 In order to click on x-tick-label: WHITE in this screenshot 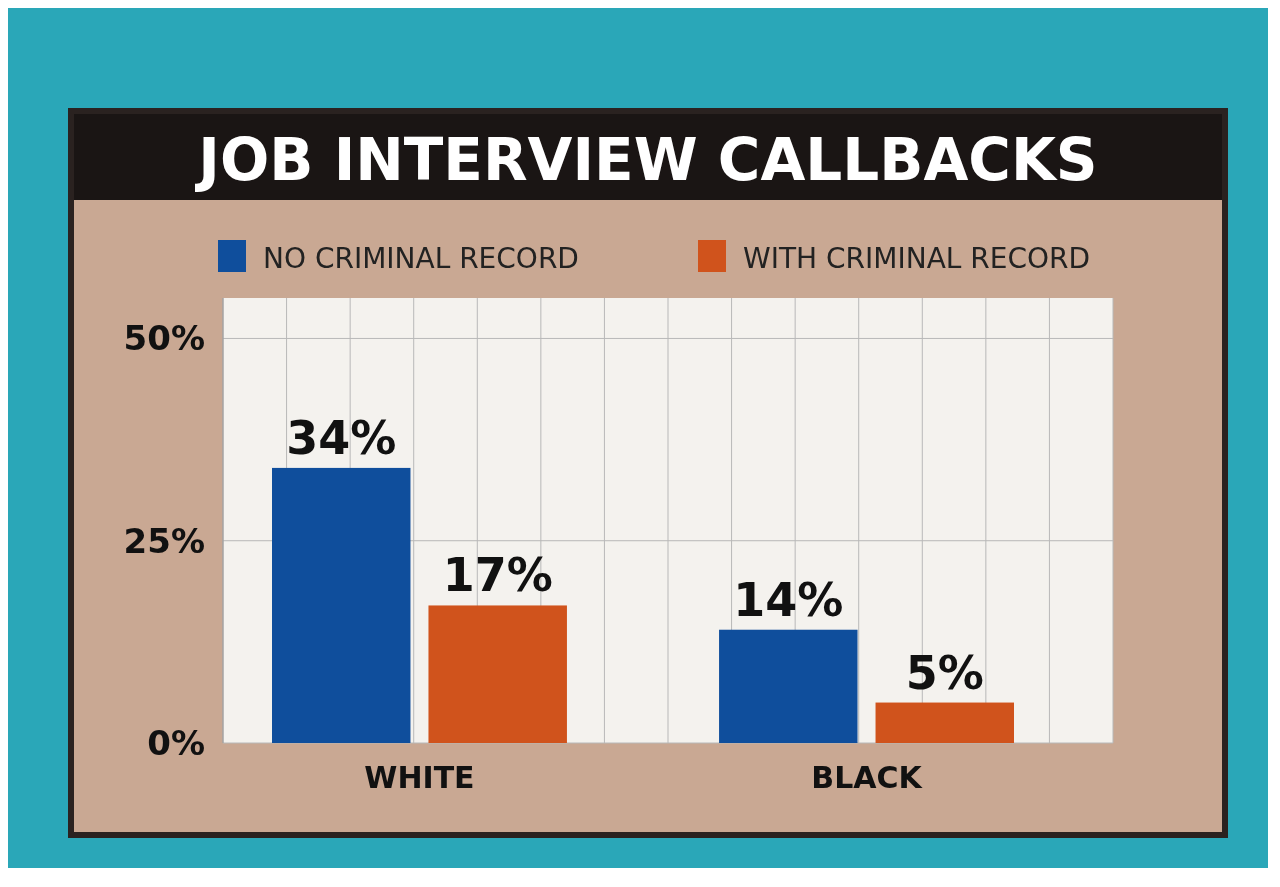, I will do `click(419, 777)`.